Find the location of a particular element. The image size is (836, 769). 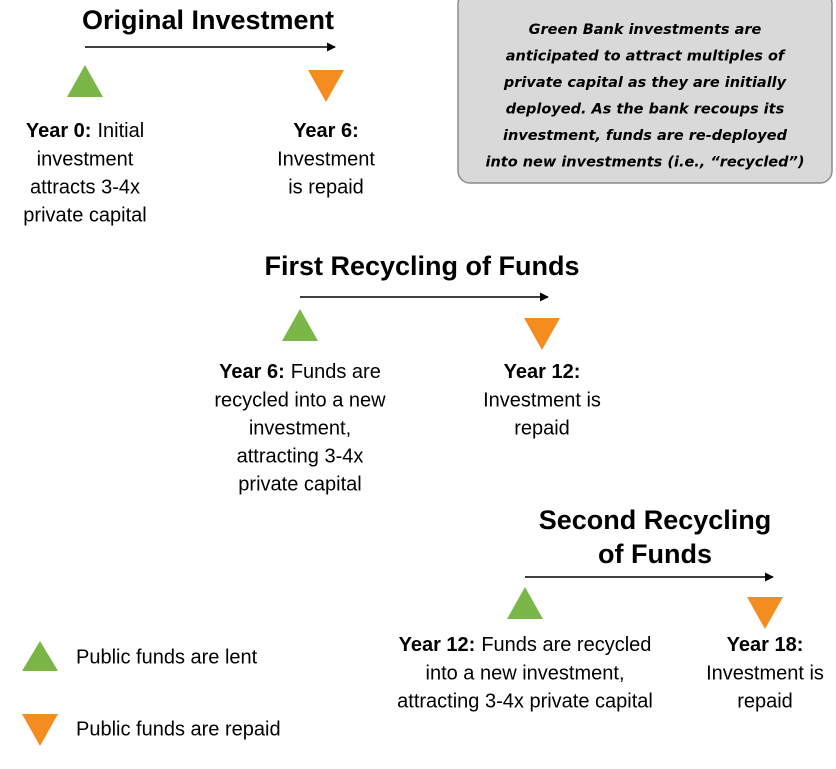

event-year: Year 18: is located at coordinates (765, 645).